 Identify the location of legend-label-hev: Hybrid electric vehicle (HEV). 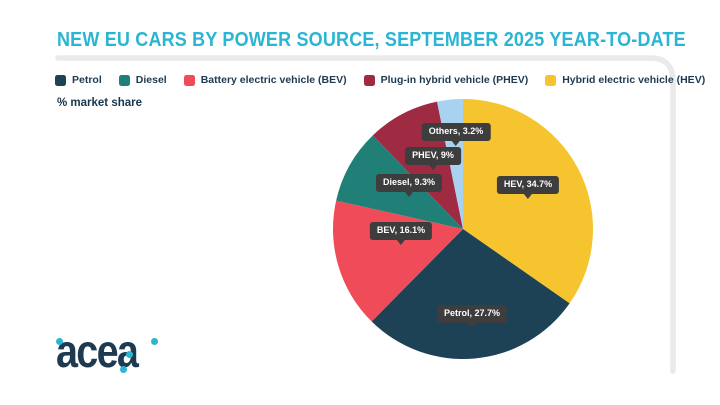
(634, 80).